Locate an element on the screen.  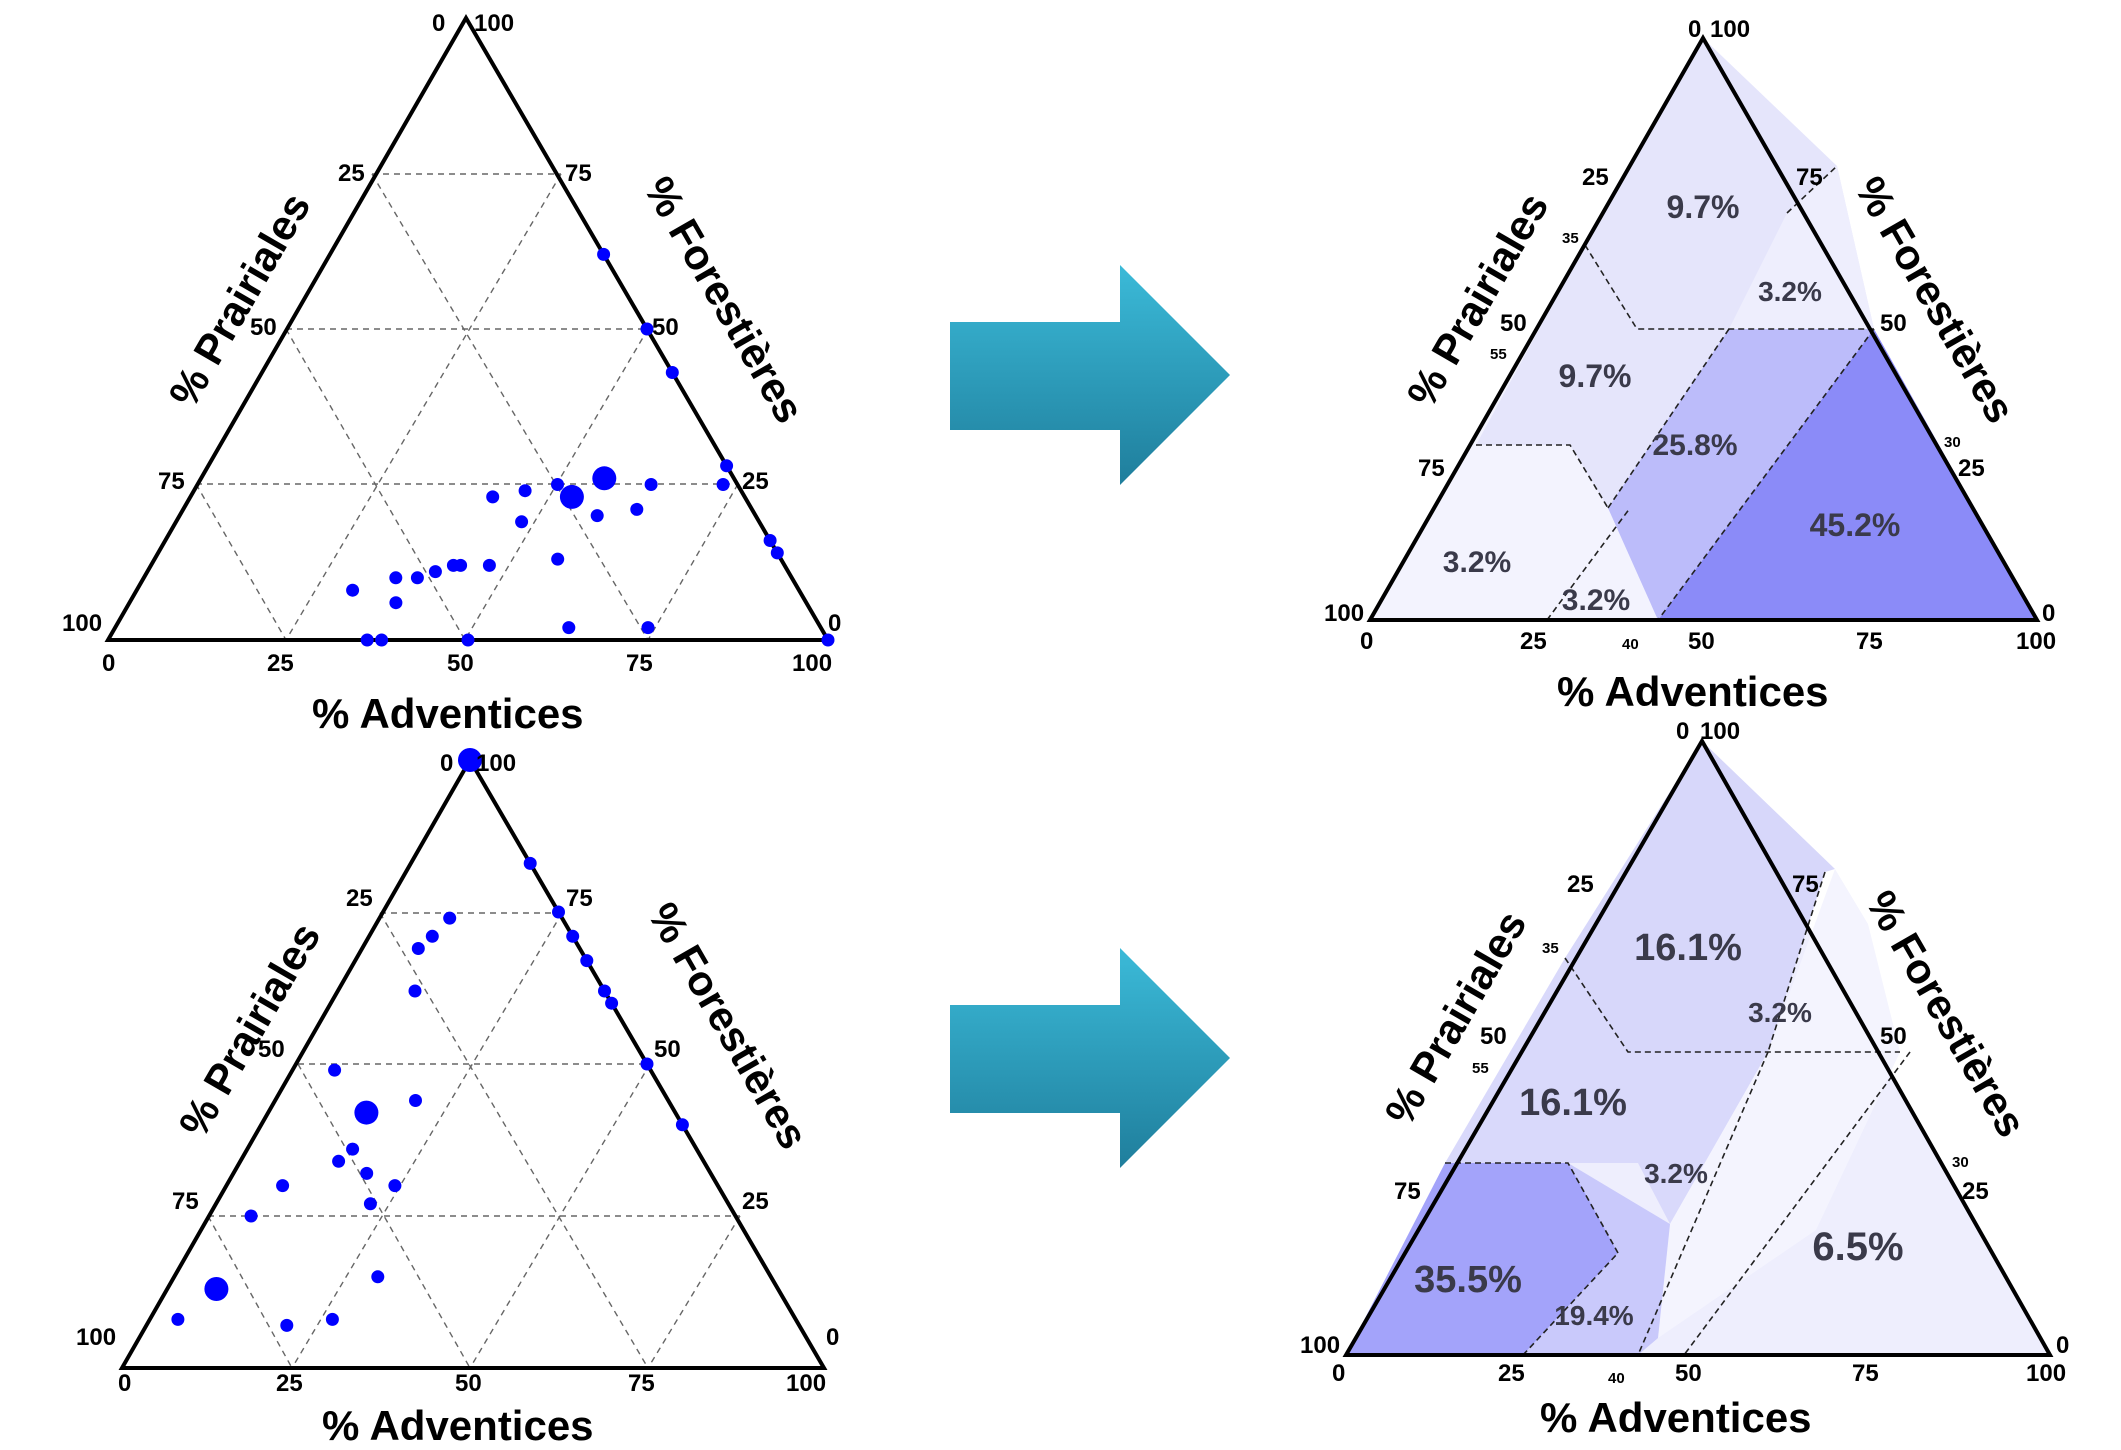
region-boundaries is located at coordinates (1675, 393).